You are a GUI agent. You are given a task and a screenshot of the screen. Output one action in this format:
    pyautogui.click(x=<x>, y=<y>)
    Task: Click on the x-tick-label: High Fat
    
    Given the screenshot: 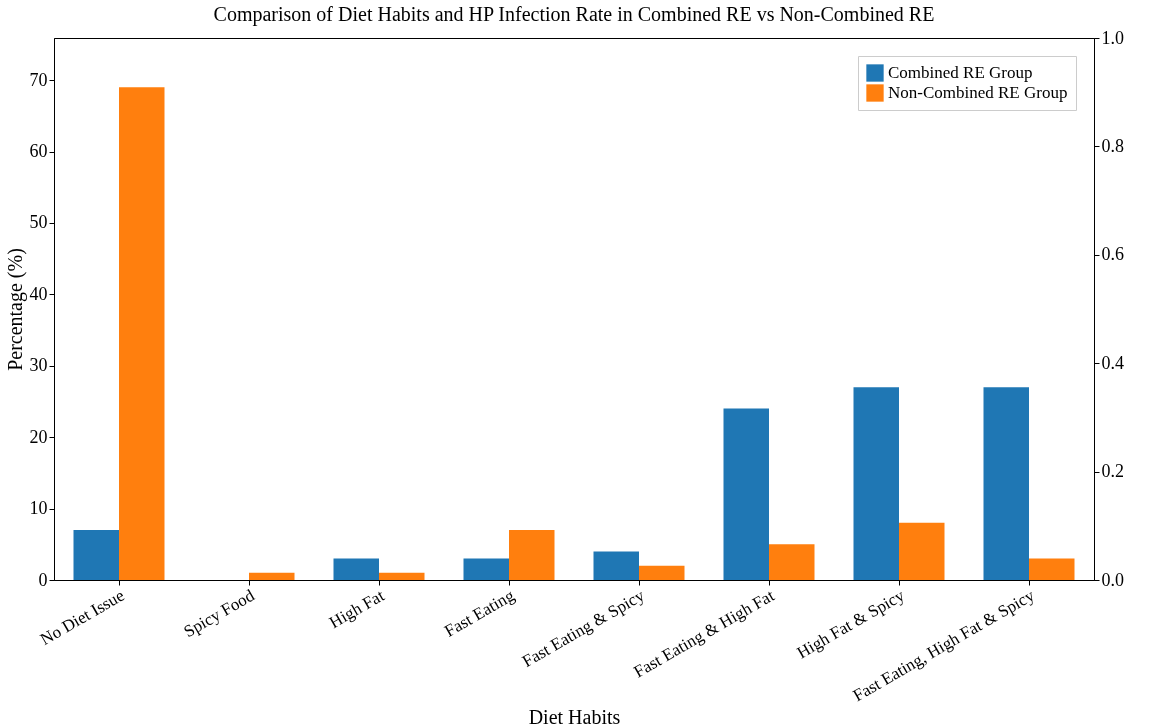 What is the action you would take?
    pyautogui.click(x=357, y=609)
    